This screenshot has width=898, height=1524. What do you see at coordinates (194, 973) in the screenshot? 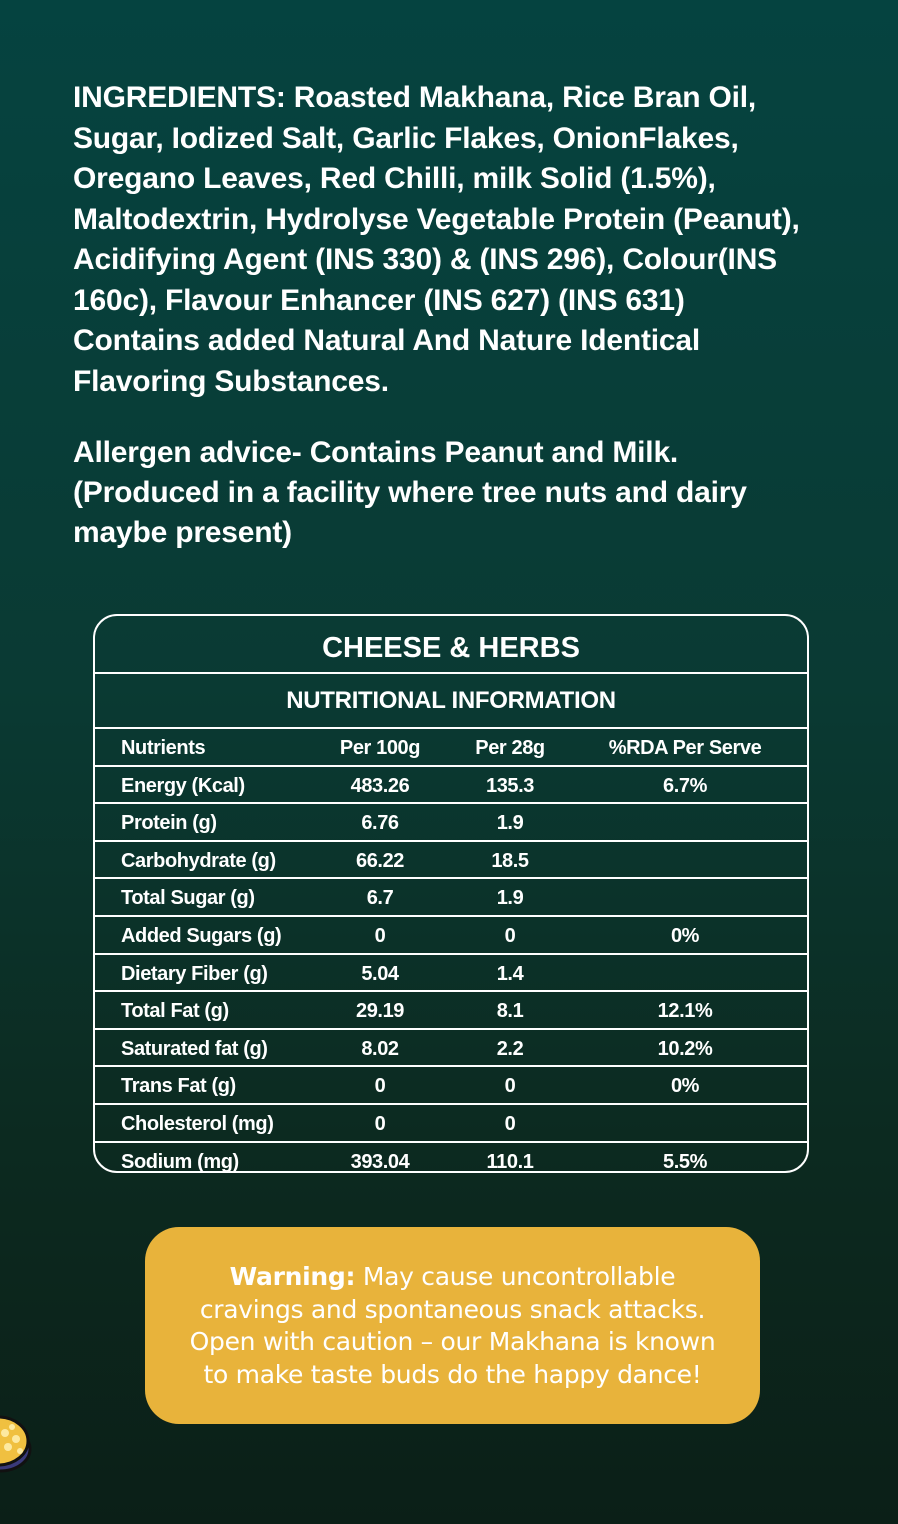
I see `nutrient-name: Dietary Fiber (g)` at bounding box center [194, 973].